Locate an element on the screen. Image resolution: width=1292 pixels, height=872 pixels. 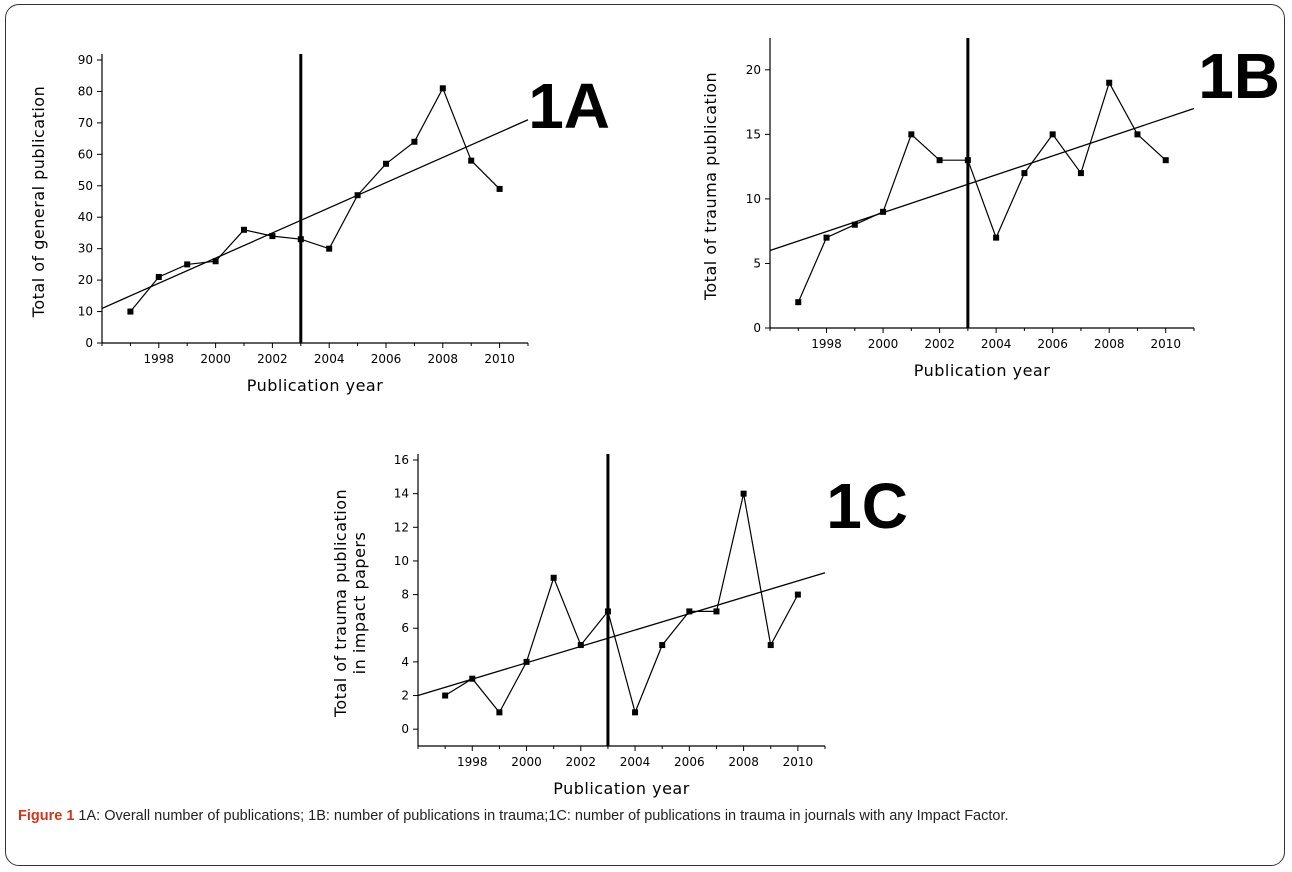
y-tick-label: 4 is located at coordinates (405, 662).